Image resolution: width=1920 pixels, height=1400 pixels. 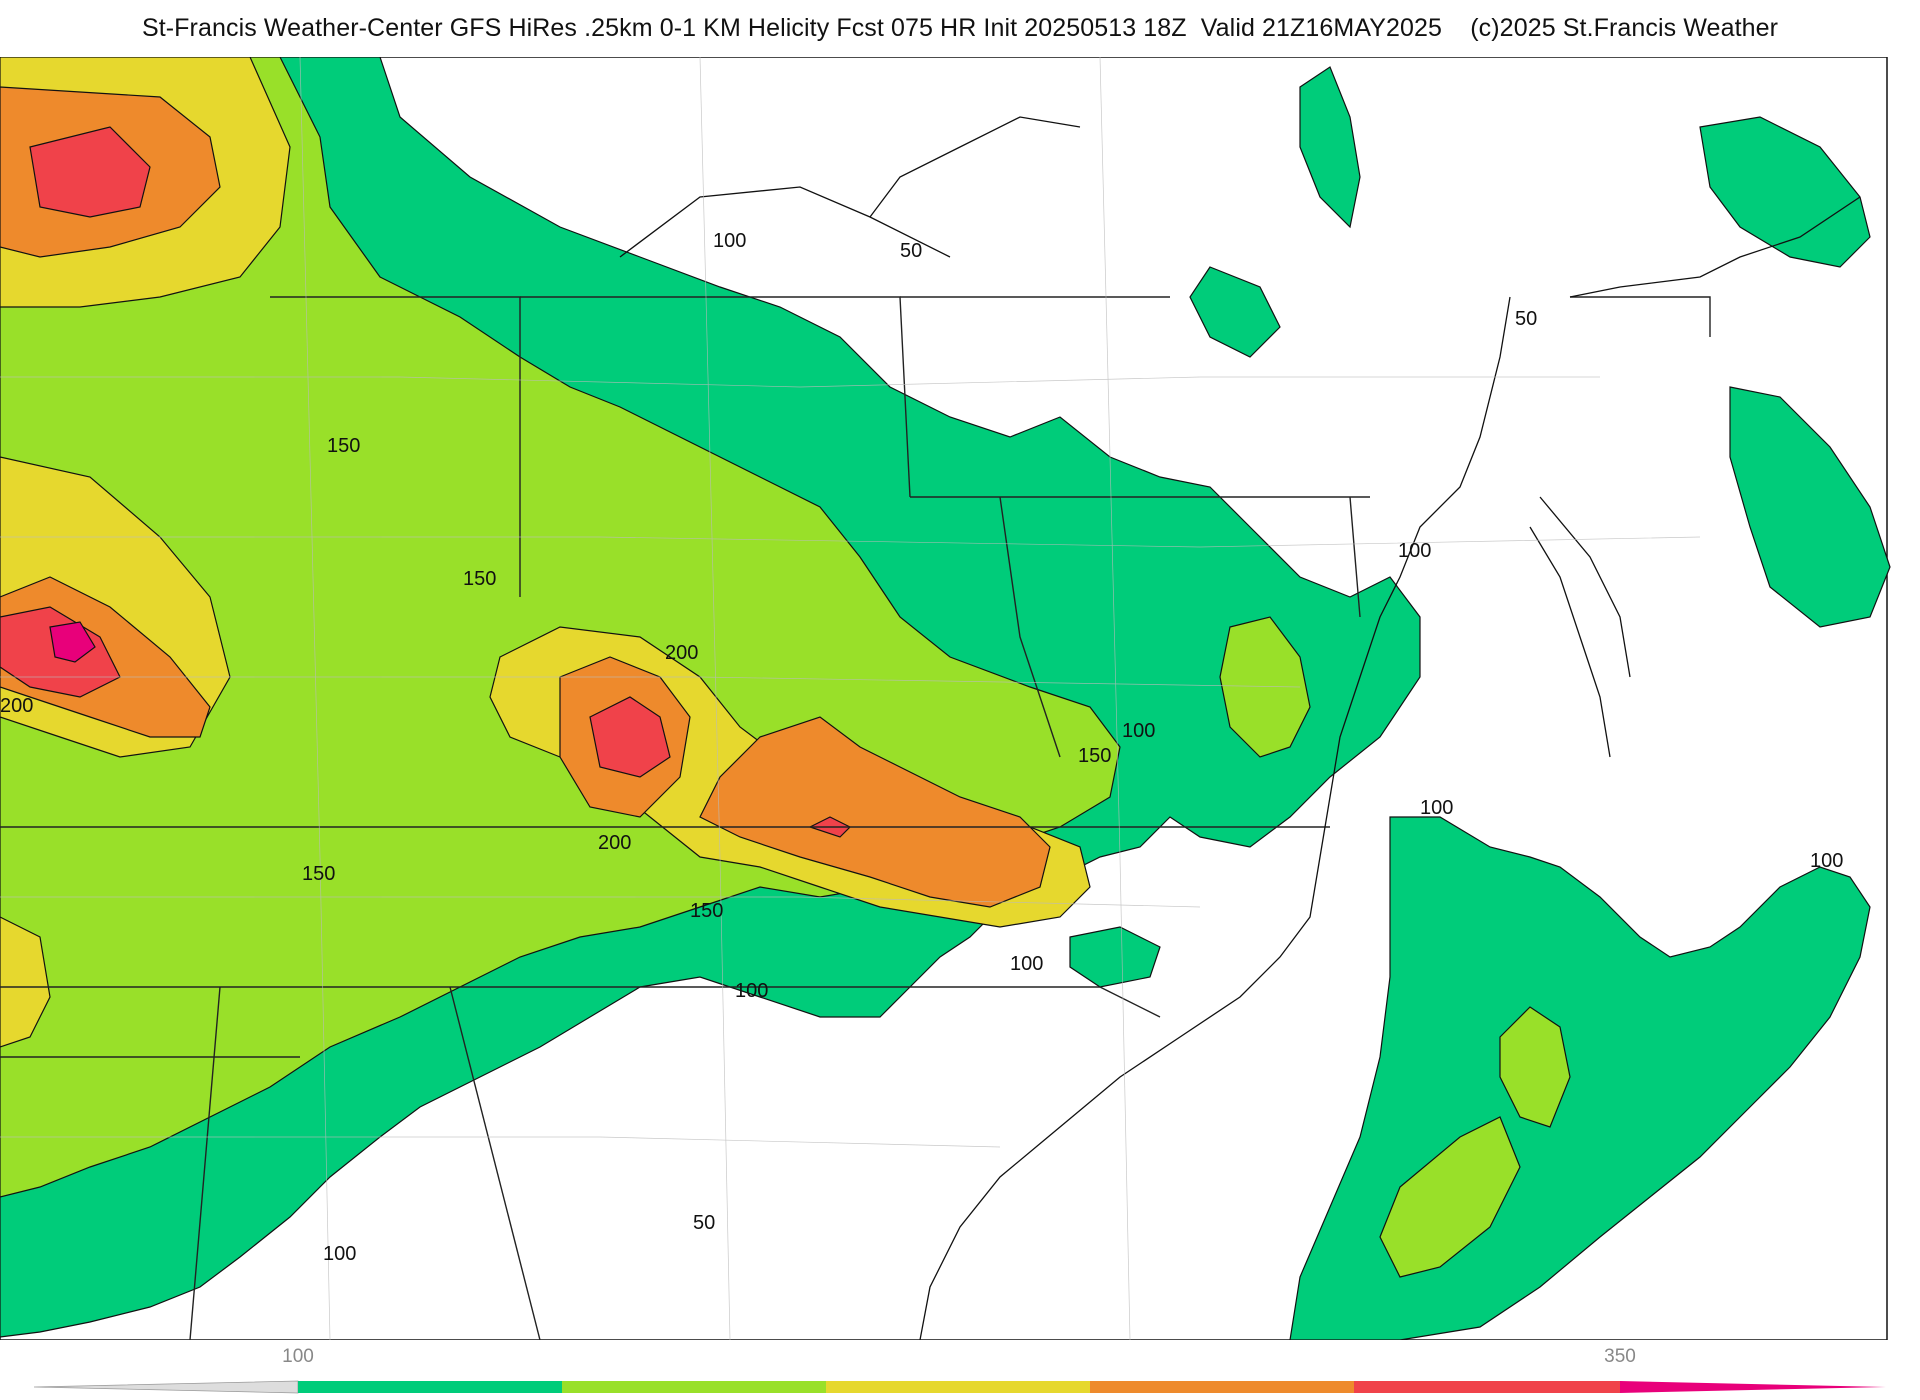 I want to click on west-magenta, so click(x=72, y=642).